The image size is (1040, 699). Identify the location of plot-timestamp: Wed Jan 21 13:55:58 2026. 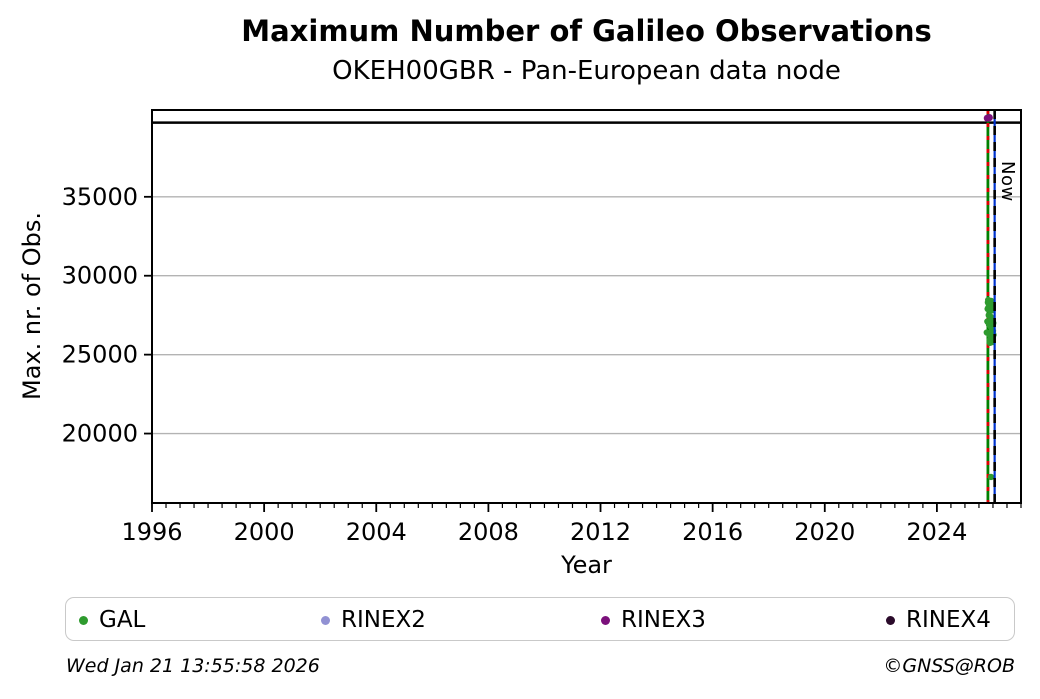
(193, 666).